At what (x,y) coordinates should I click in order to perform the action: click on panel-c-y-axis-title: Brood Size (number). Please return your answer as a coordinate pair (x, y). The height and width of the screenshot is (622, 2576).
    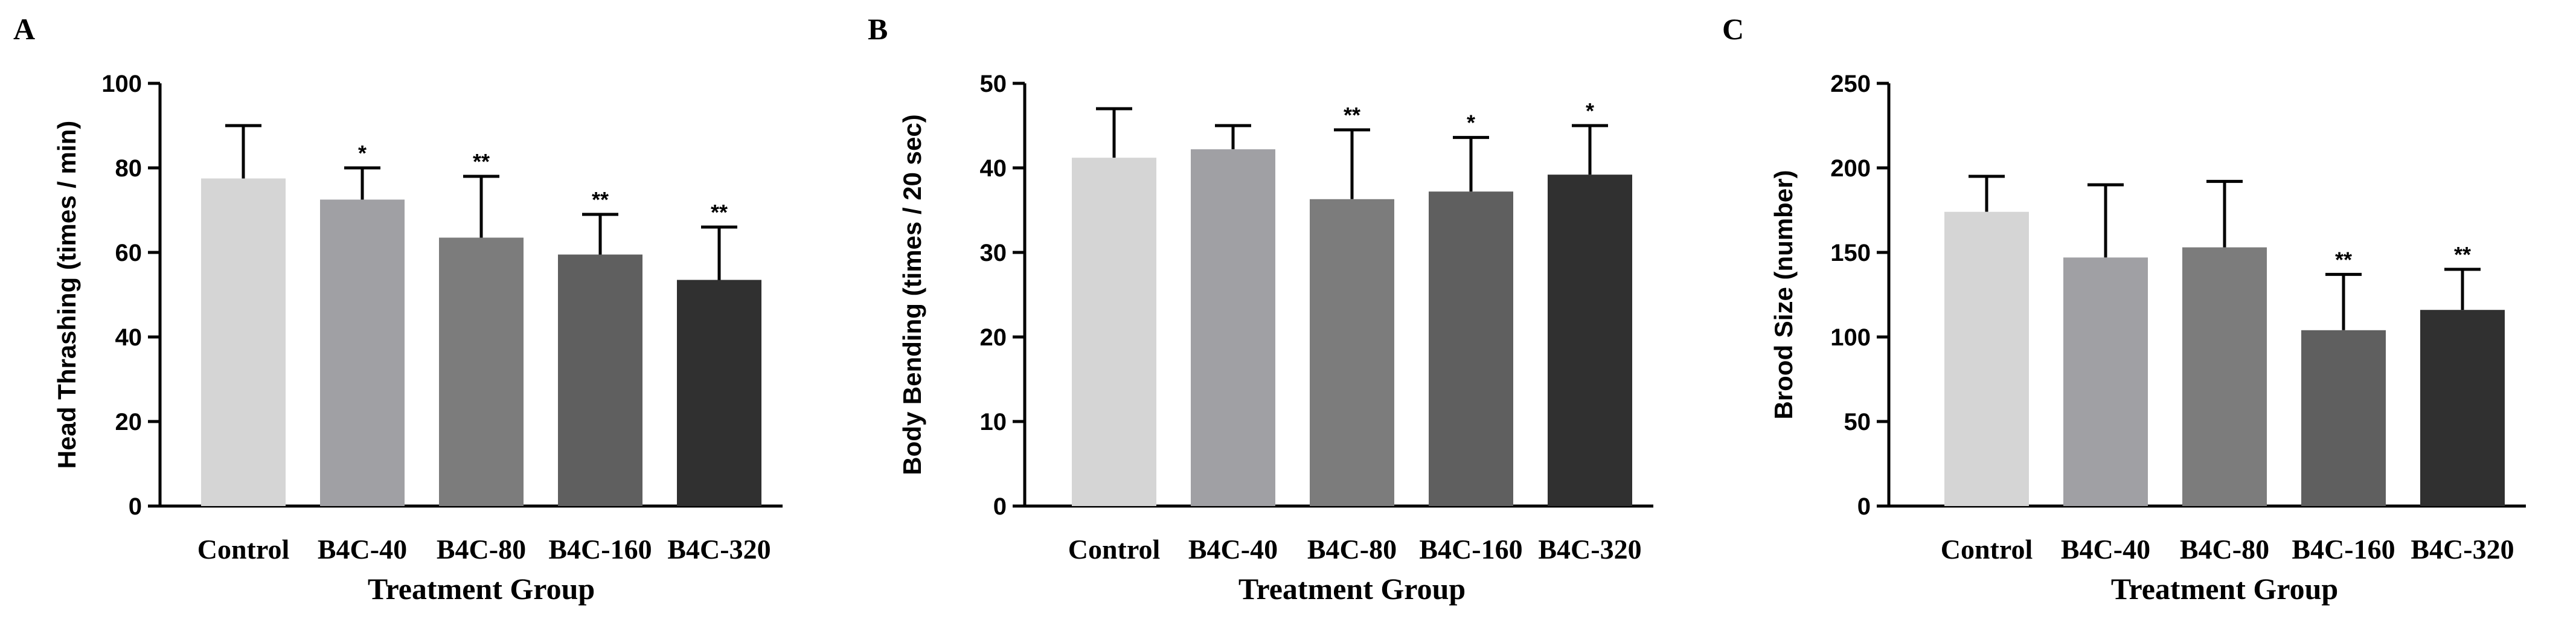
    Looking at the image, I should click on (1783, 294).